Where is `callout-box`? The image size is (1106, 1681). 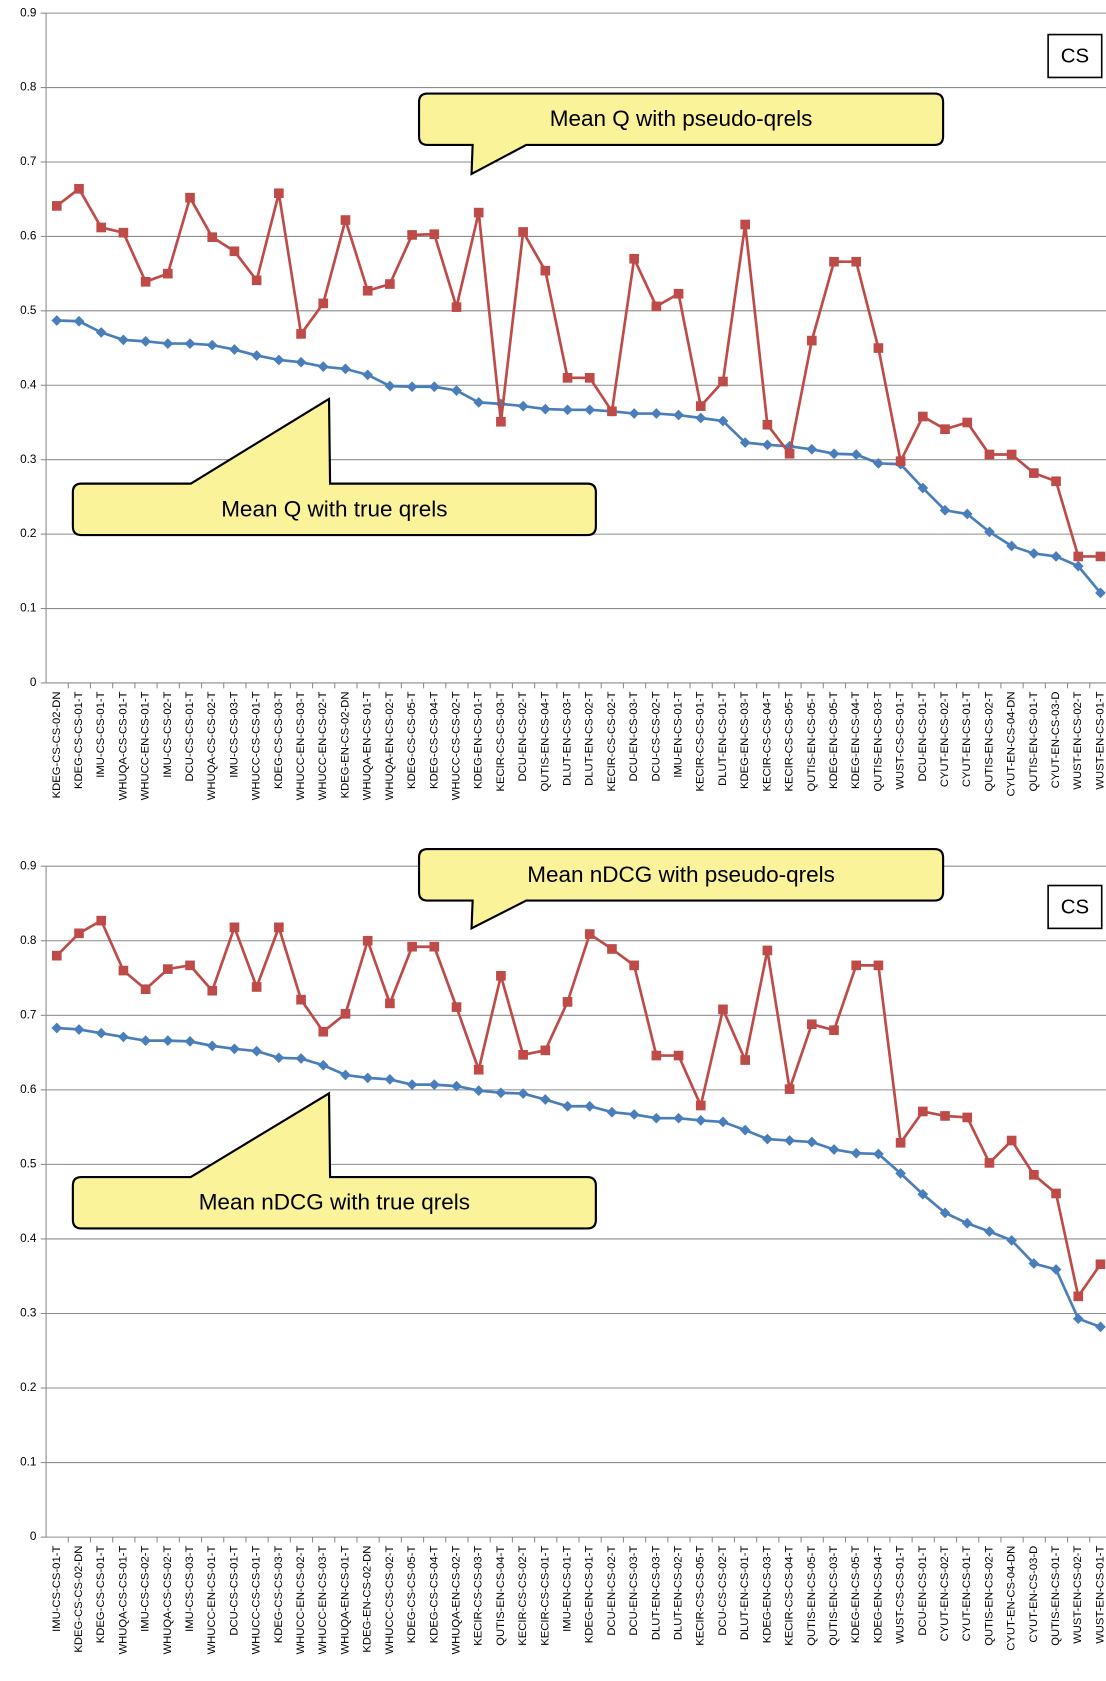 callout-box is located at coordinates (334, 1160).